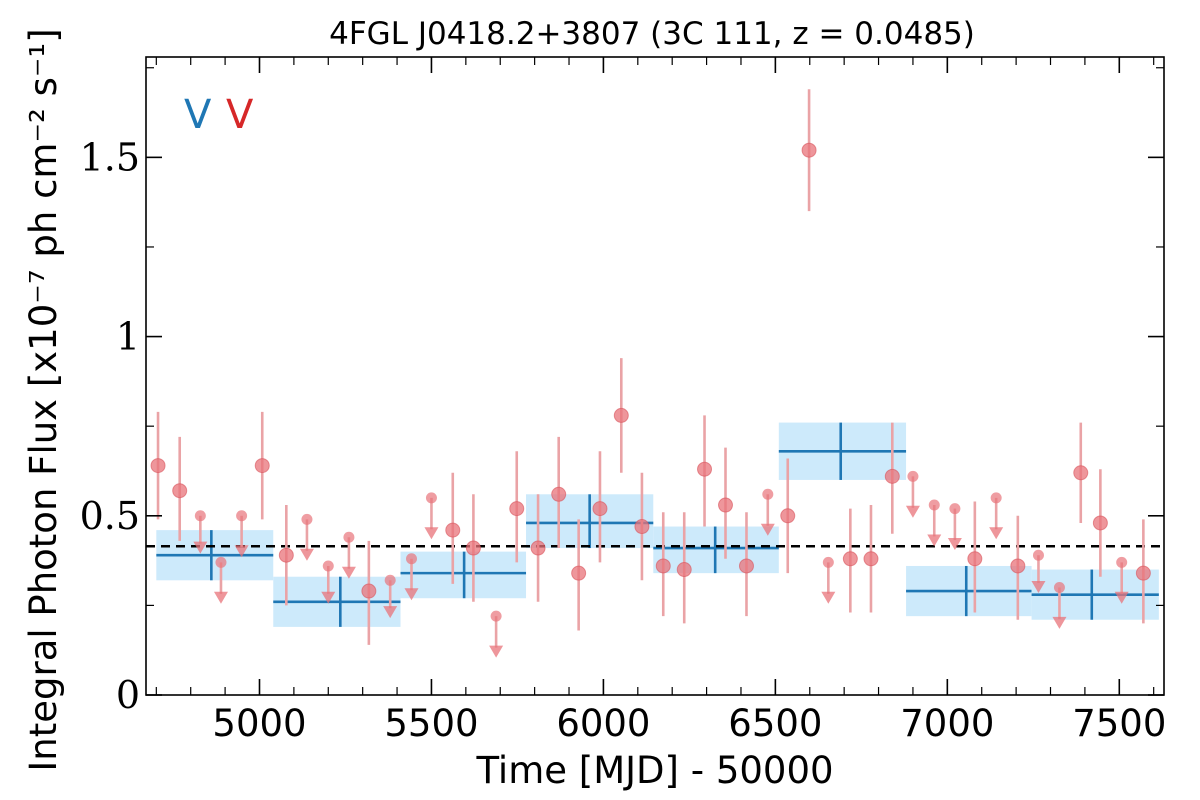 This screenshot has width=1200, height=800. What do you see at coordinates (240, 115) in the screenshot?
I see `variability-flag-red: V` at bounding box center [240, 115].